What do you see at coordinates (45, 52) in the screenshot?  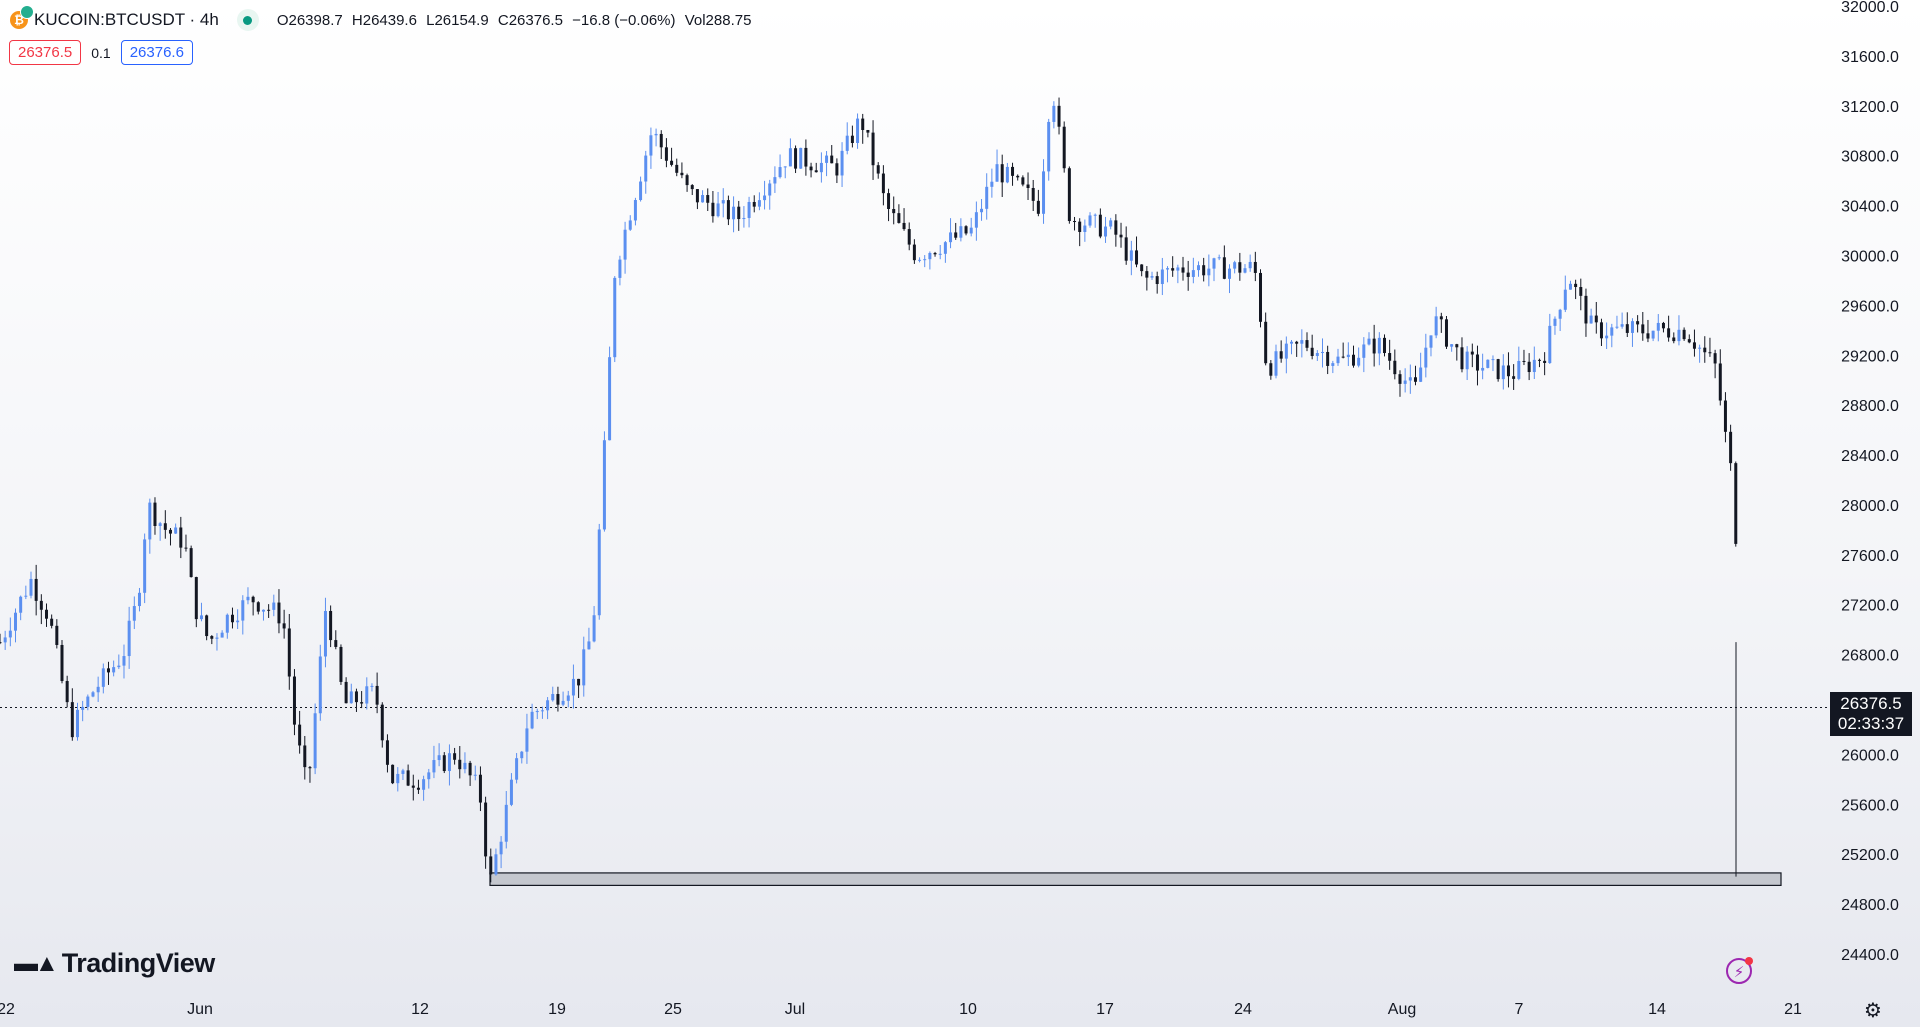 I see `sell-button: 26376.5` at bounding box center [45, 52].